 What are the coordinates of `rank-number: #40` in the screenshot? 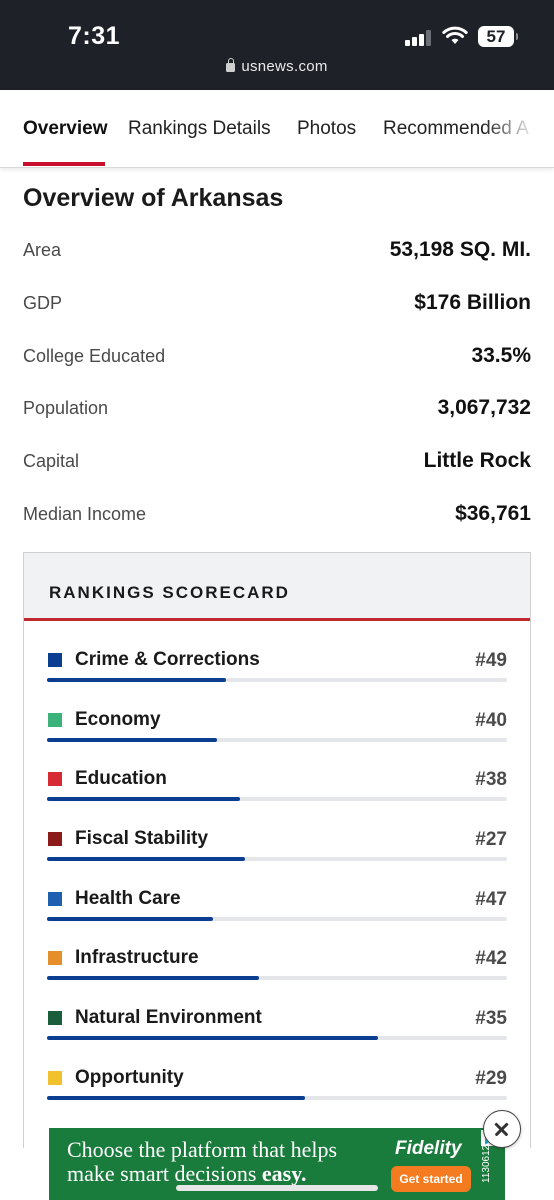 It's located at (491, 720).